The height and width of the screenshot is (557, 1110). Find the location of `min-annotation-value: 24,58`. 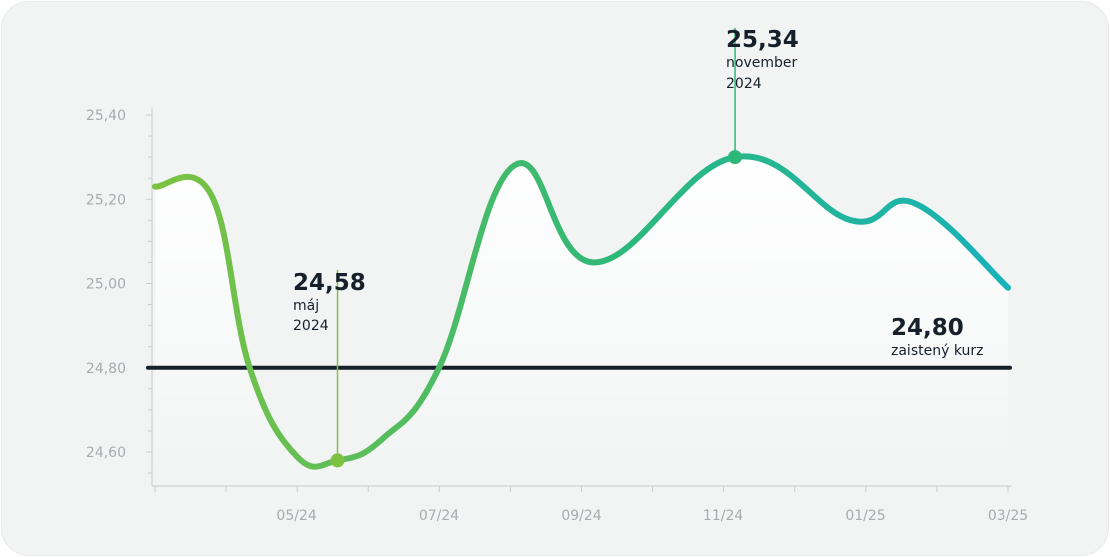

min-annotation-value: 24,58 is located at coordinates (329, 283).